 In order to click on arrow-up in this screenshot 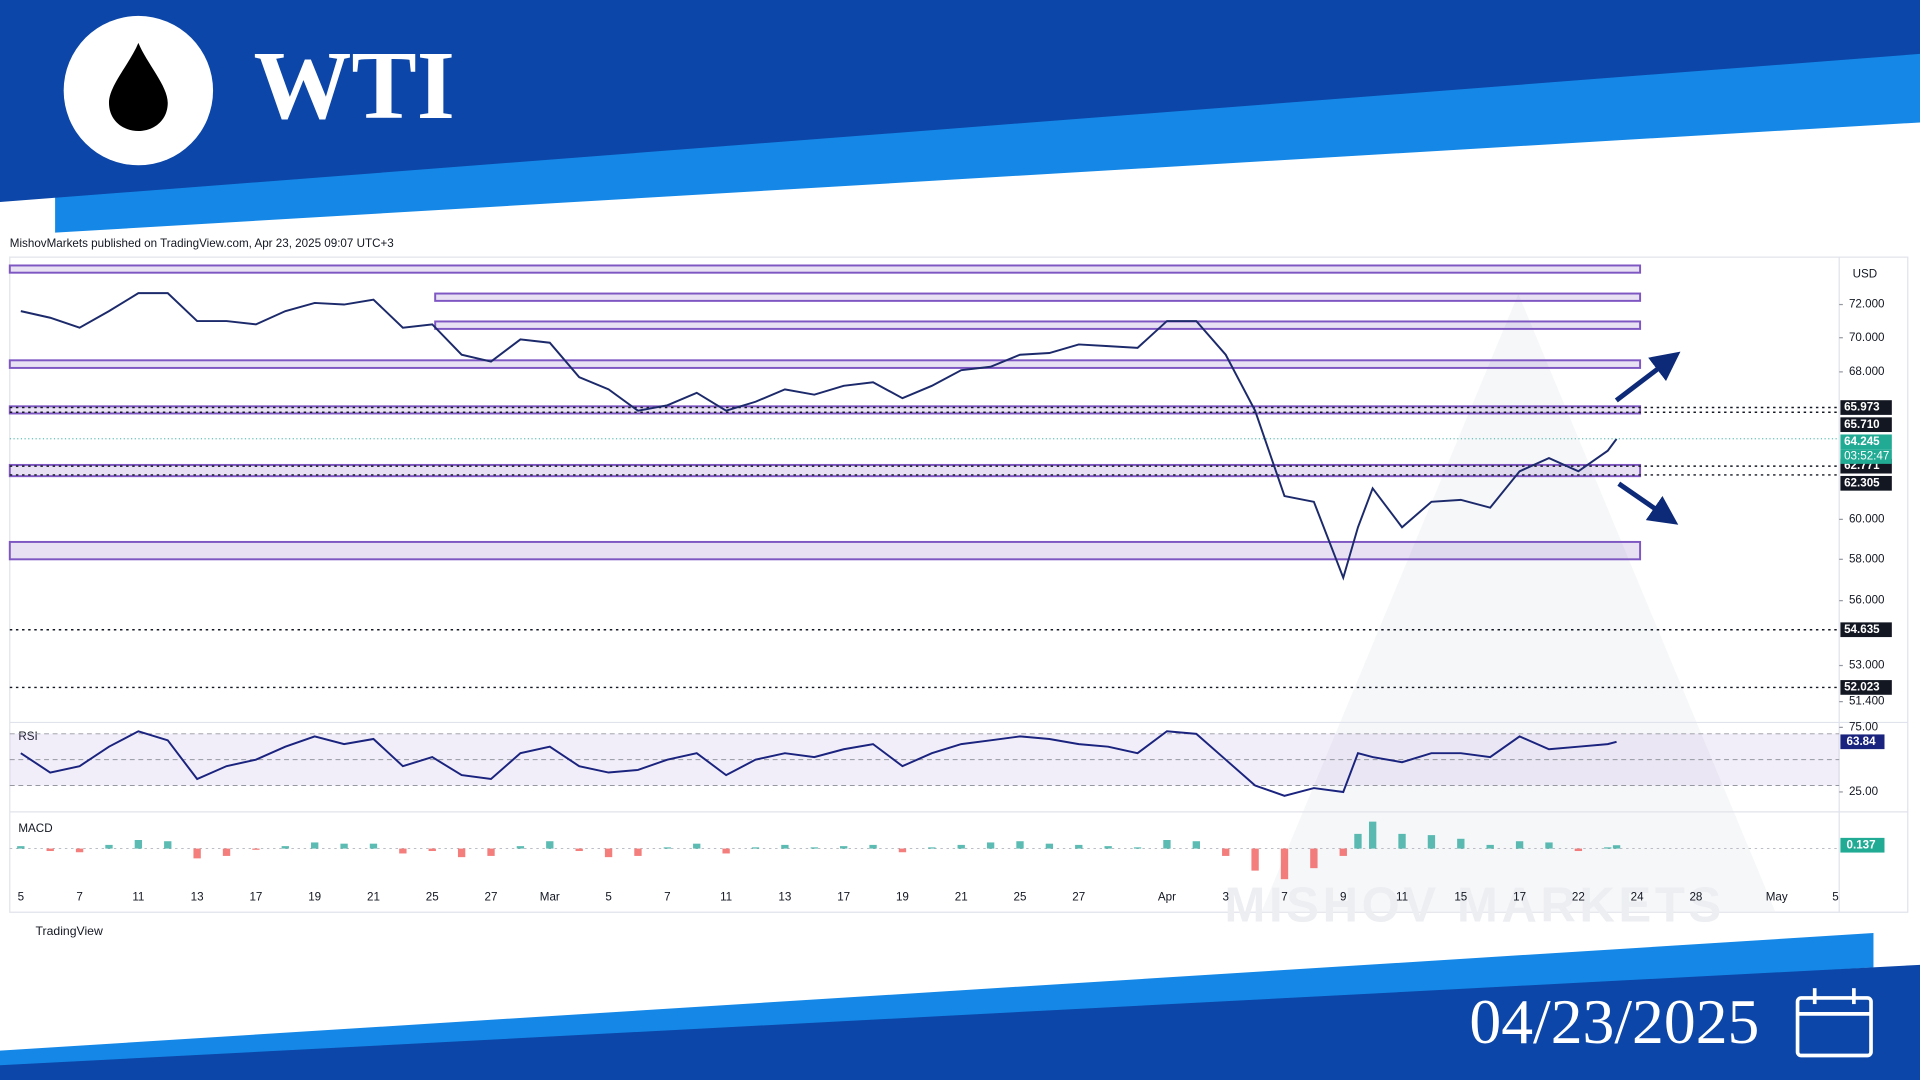, I will do `click(1647, 377)`.